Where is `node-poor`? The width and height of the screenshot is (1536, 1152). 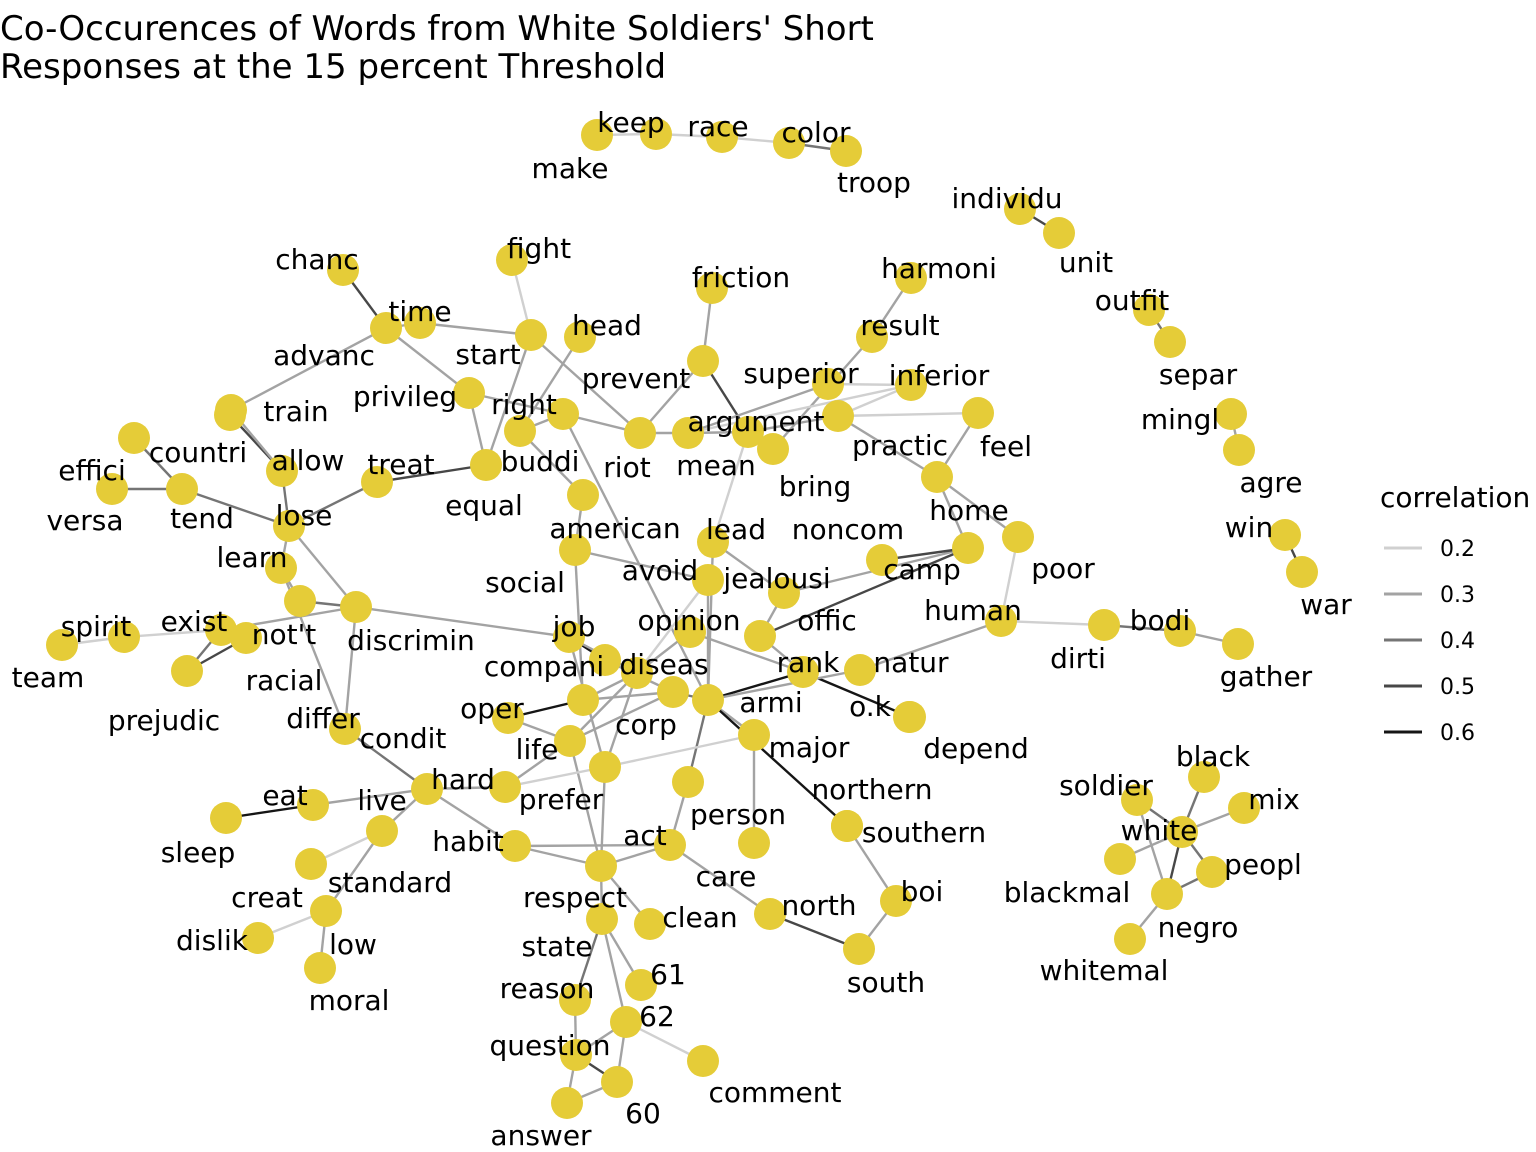
node-poor is located at coordinates (1018, 537).